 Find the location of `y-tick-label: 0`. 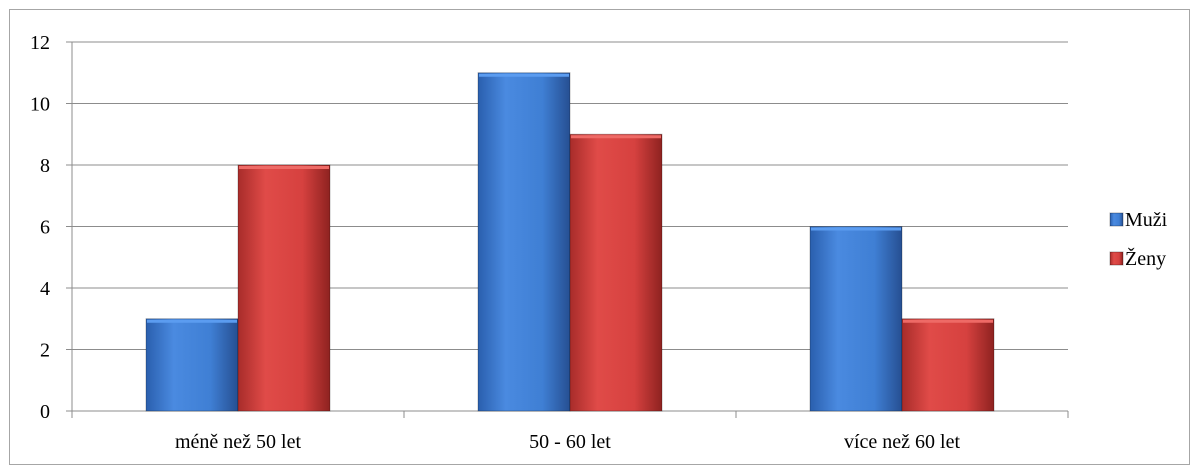

y-tick-label: 0 is located at coordinates (45, 412).